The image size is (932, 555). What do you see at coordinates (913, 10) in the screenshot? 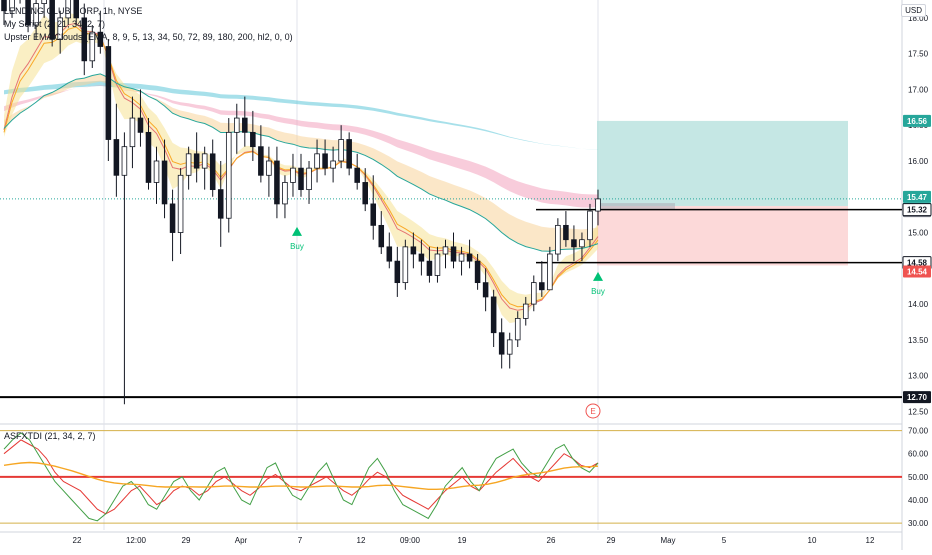
I see `currency-badge: USD` at bounding box center [913, 10].